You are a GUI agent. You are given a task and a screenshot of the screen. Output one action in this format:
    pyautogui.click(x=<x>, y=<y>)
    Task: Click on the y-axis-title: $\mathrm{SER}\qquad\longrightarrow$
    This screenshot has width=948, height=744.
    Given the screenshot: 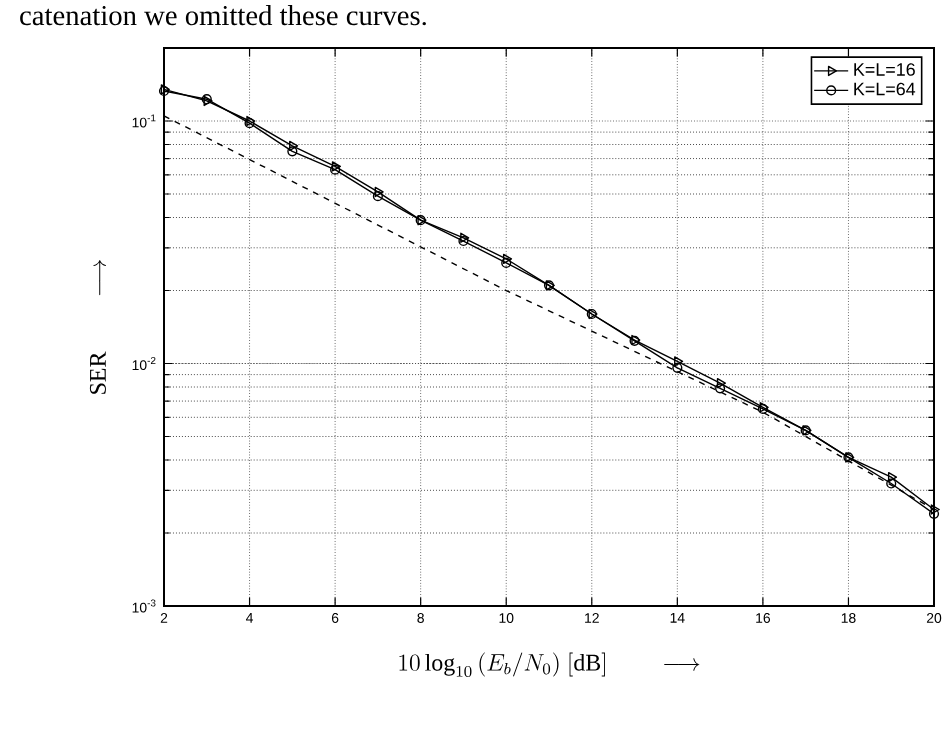 What is the action you would take?
    pyautogui.click(x=97, y=326)
    